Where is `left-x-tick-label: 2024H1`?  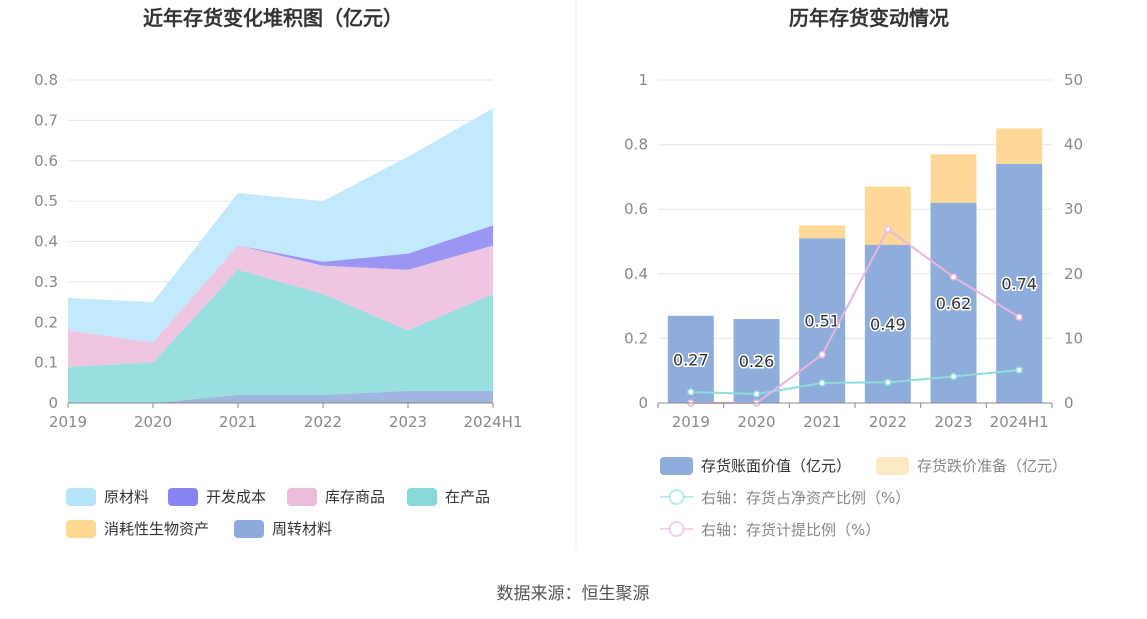
left-x-tick-label: 2024H1 is located at coordinates (493, 422).